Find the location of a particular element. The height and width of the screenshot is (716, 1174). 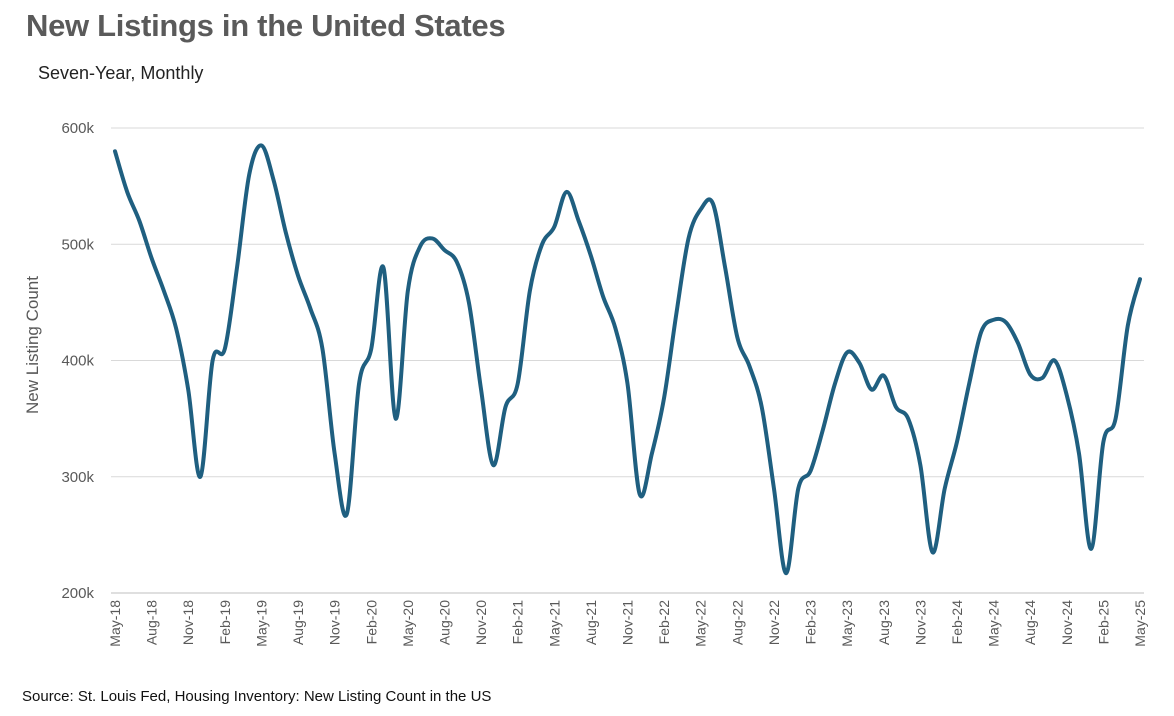

x-tick-label: Feb-25 is located at coordinates (1103, 622).